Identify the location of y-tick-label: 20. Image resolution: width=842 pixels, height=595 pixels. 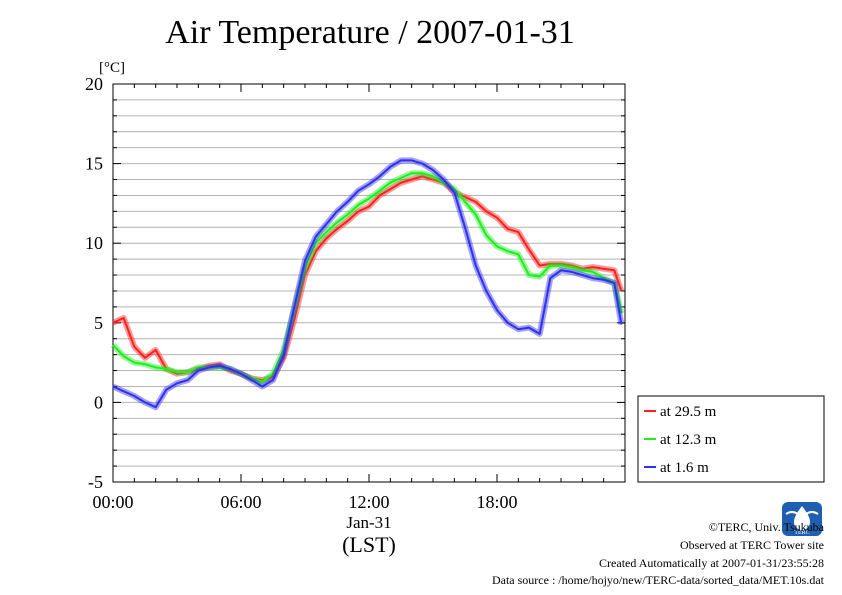
(94, 84).